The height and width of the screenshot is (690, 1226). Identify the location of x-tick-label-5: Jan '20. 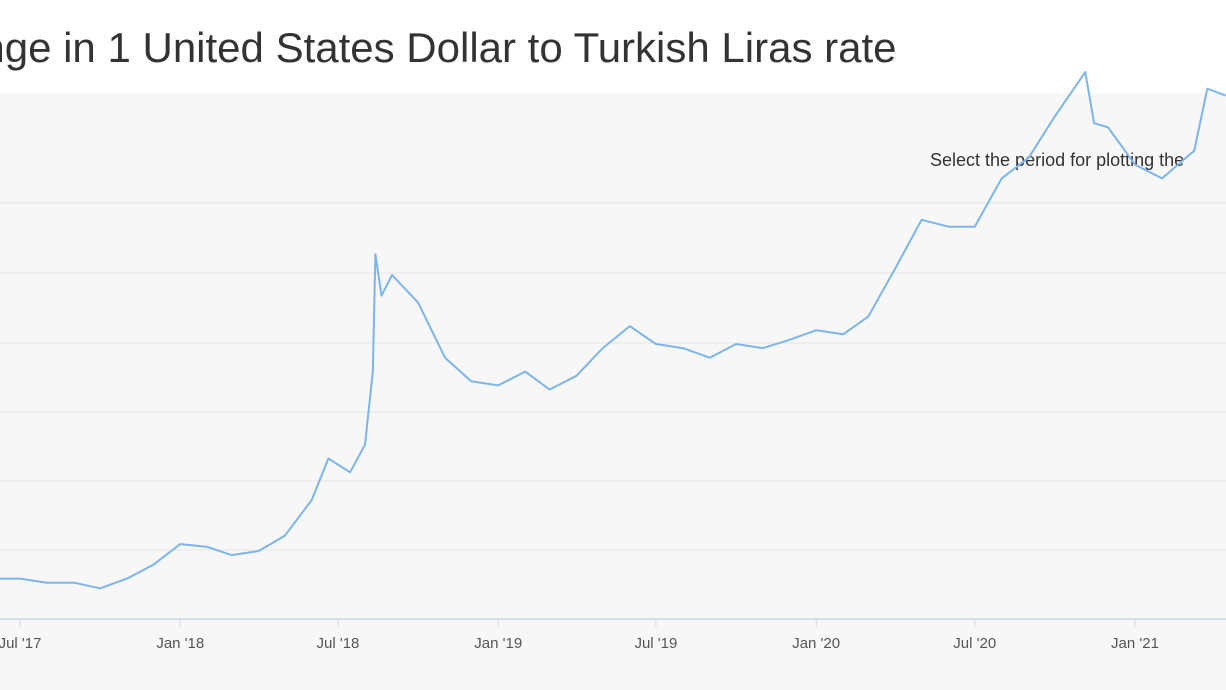
(816, 643).